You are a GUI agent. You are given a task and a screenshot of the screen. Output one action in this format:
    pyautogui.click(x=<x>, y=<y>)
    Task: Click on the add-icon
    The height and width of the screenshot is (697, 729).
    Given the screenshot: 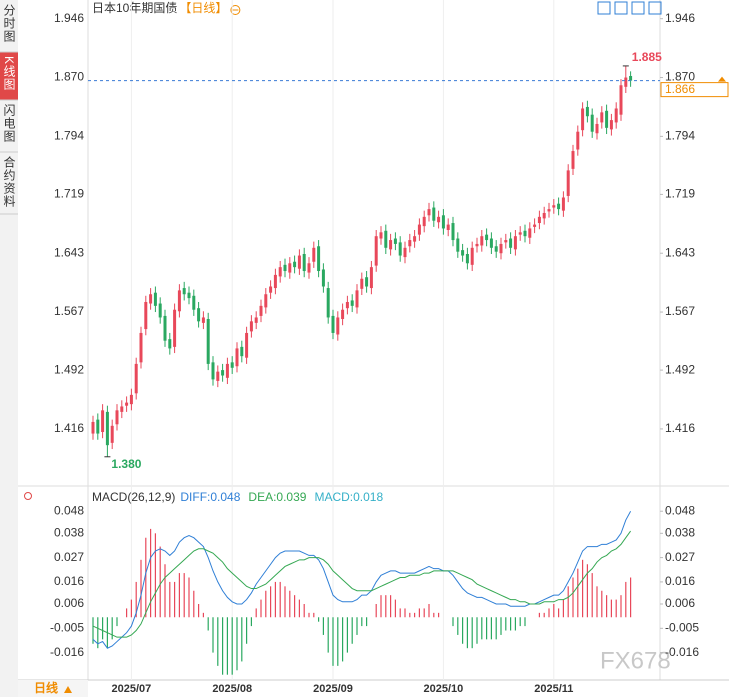 What is the action you would take?
    pyautogui.click(x=235, y=10)
    